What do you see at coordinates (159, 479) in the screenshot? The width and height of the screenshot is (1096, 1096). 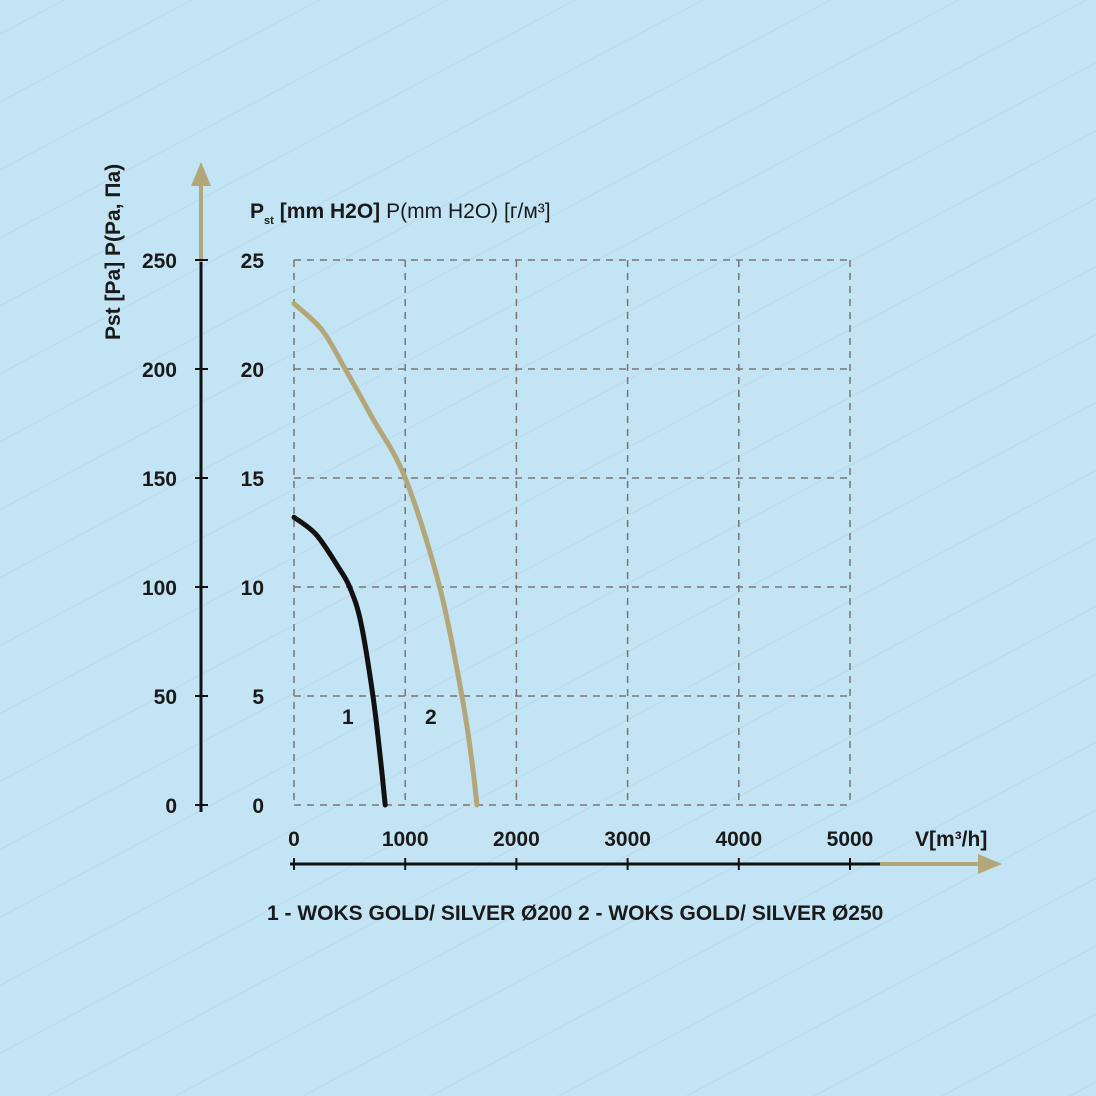 I see `y-tick-label-pa: 150` at bounding box center [159, 479].